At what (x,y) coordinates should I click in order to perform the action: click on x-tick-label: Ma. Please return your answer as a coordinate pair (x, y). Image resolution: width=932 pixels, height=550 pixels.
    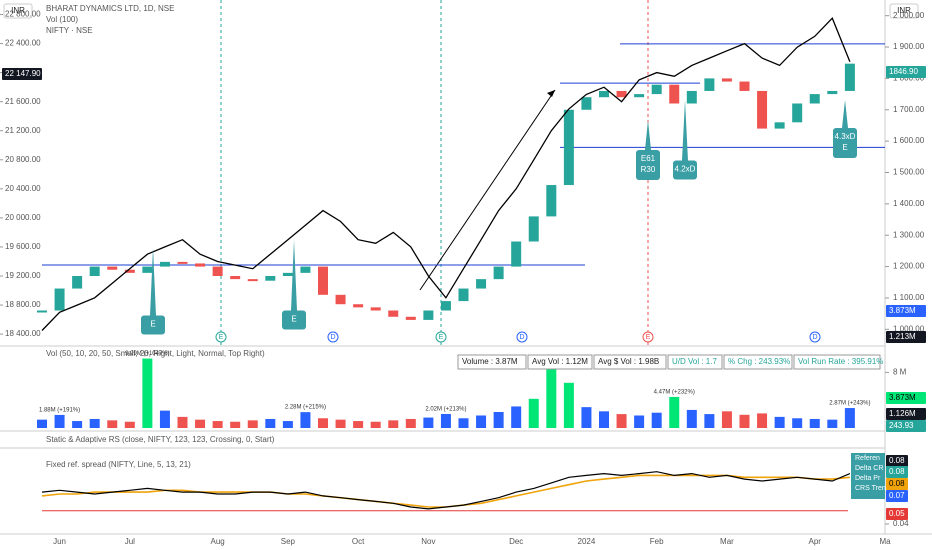
    Looking at the image, I should click on (885, 541).